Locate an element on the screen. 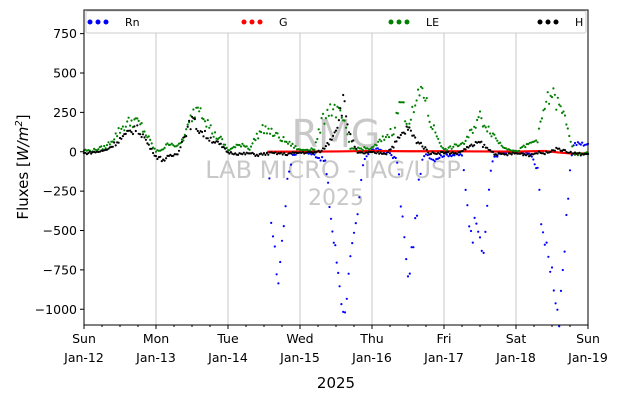  y-tick-label-0: 750 is located at coordinates (65, 33).